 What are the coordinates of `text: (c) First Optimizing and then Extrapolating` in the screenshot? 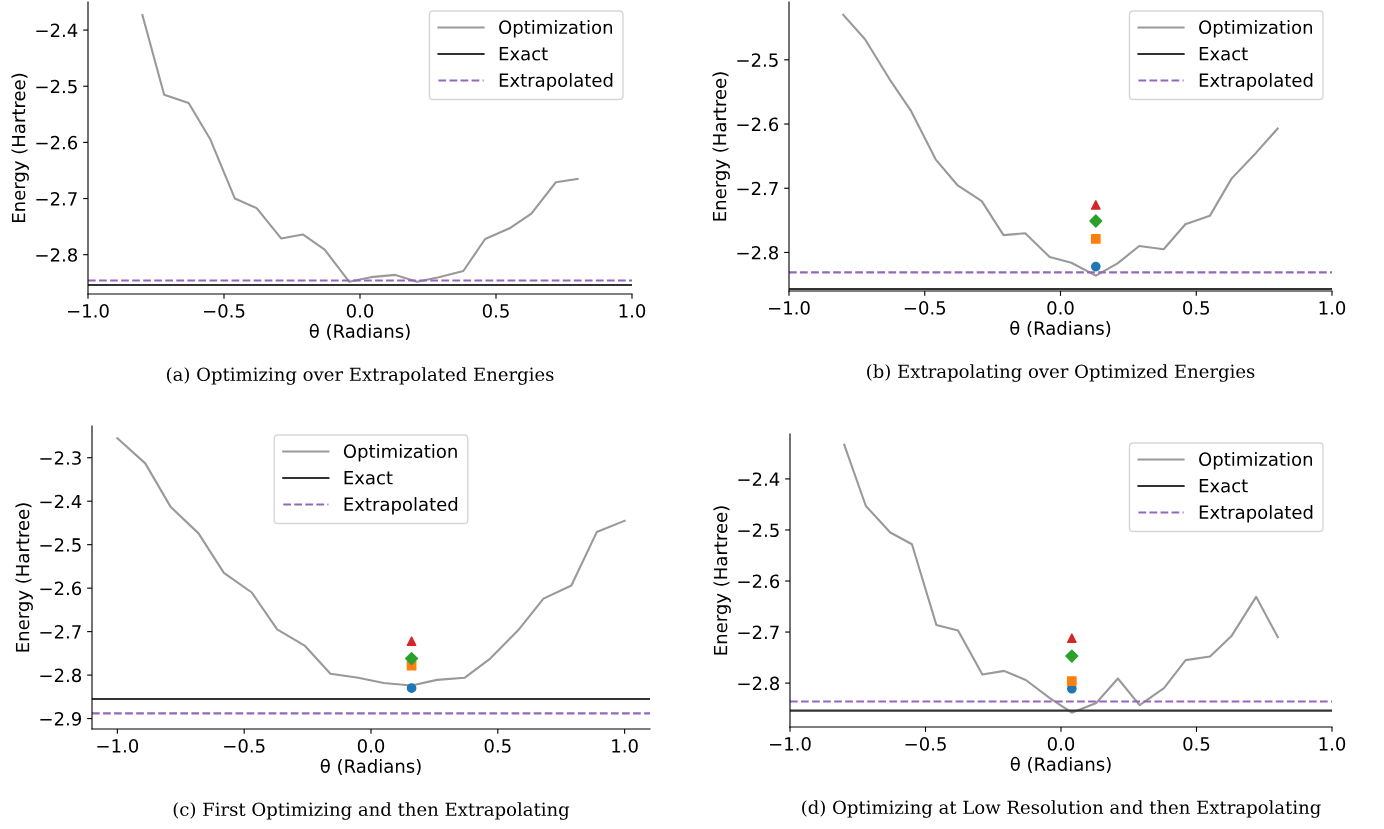 It's located at (371, 811).